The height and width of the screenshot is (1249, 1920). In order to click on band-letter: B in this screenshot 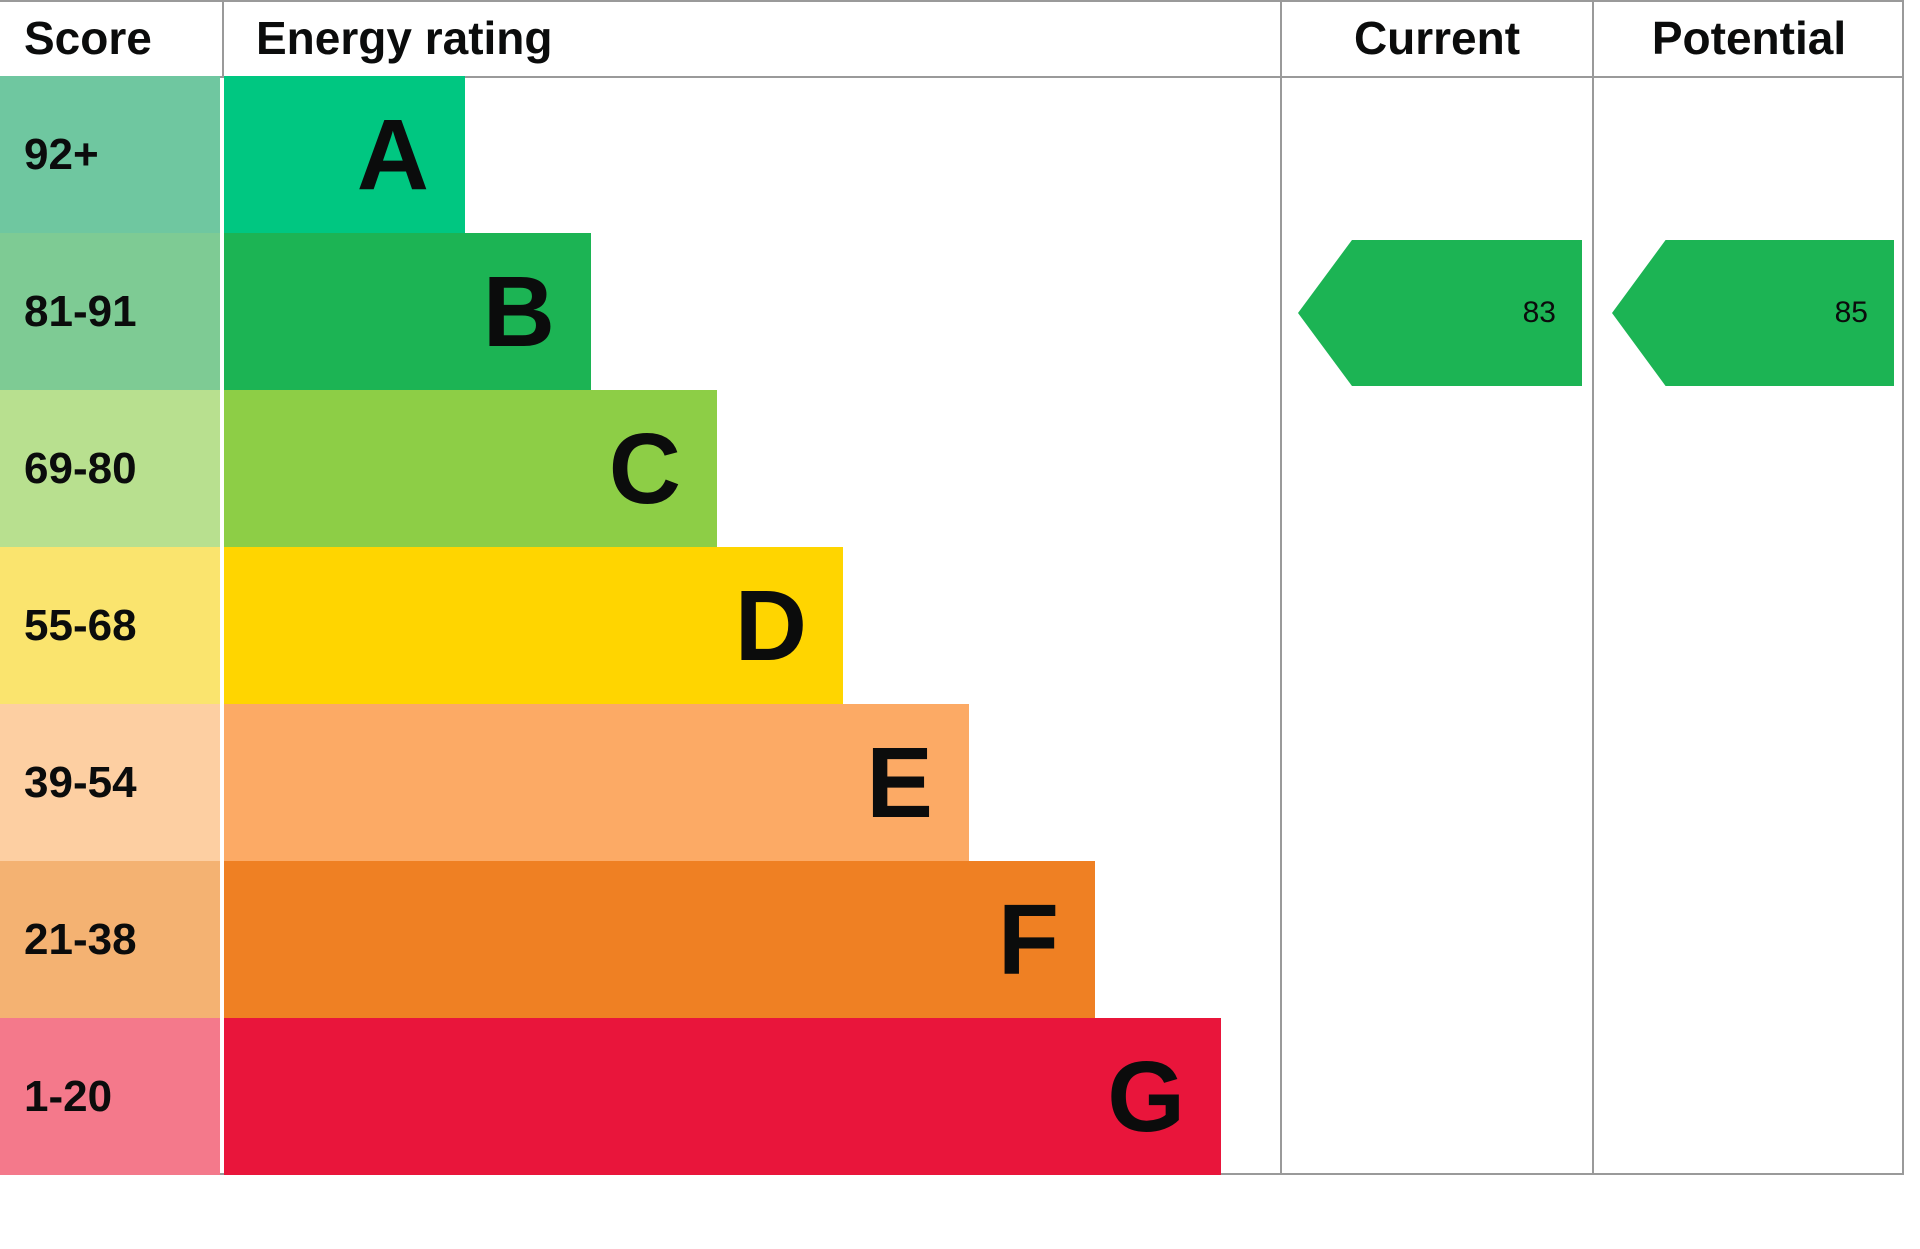, I will do `click(518, 311)`.